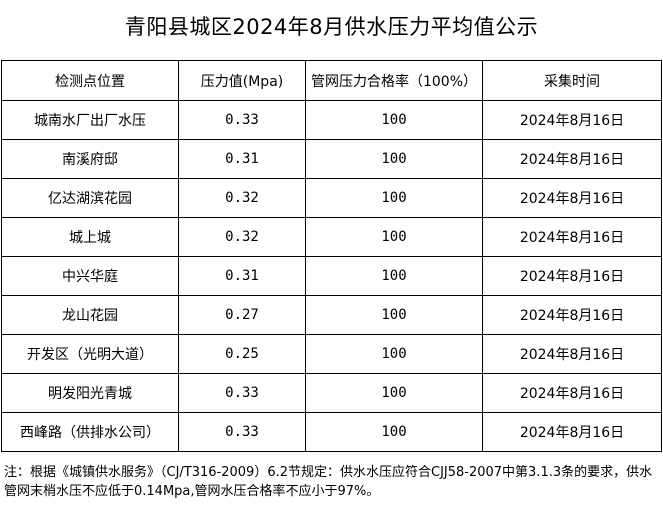  I want to click on cell-site: 明发阳光青城, so click(90, 393).